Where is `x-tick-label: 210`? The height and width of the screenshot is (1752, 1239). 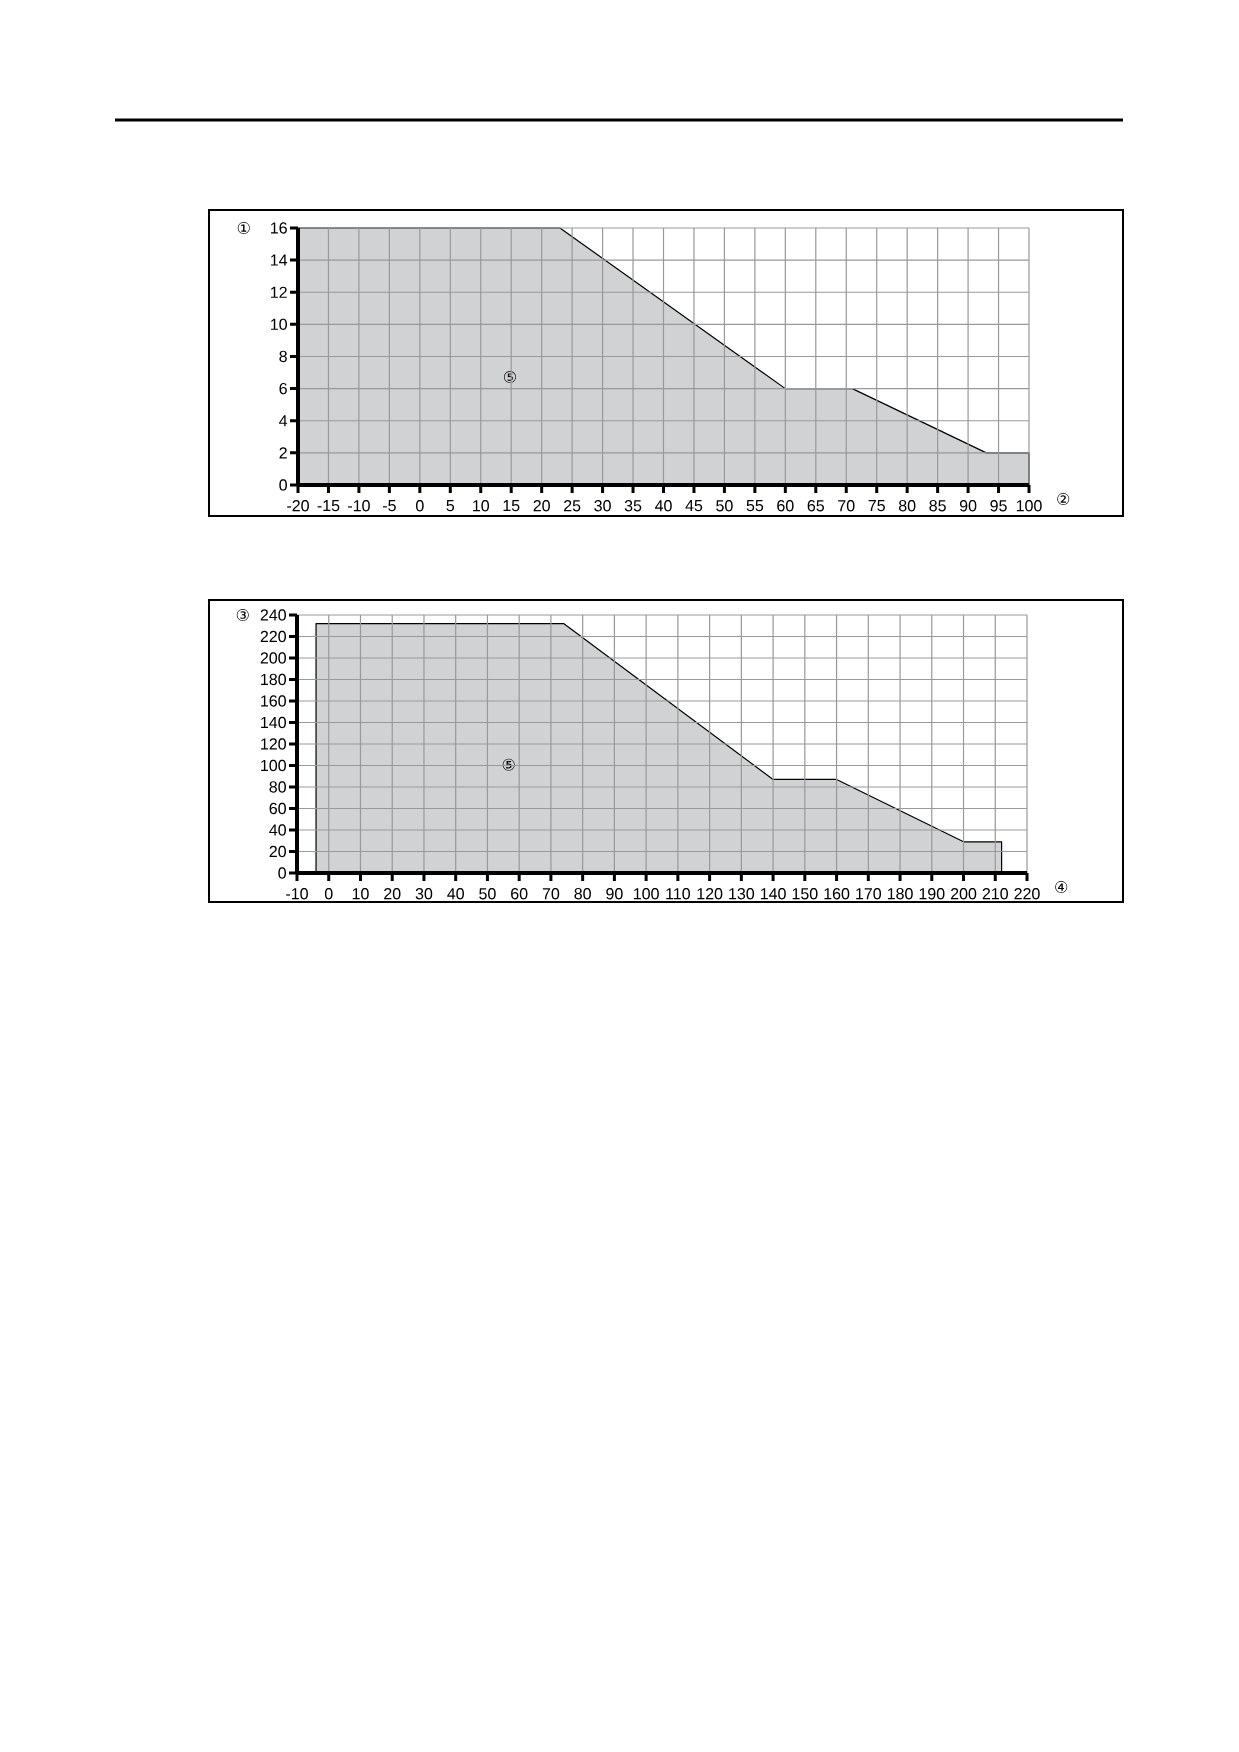 x-tick-label: 210 is located at coordinates (995, 894).